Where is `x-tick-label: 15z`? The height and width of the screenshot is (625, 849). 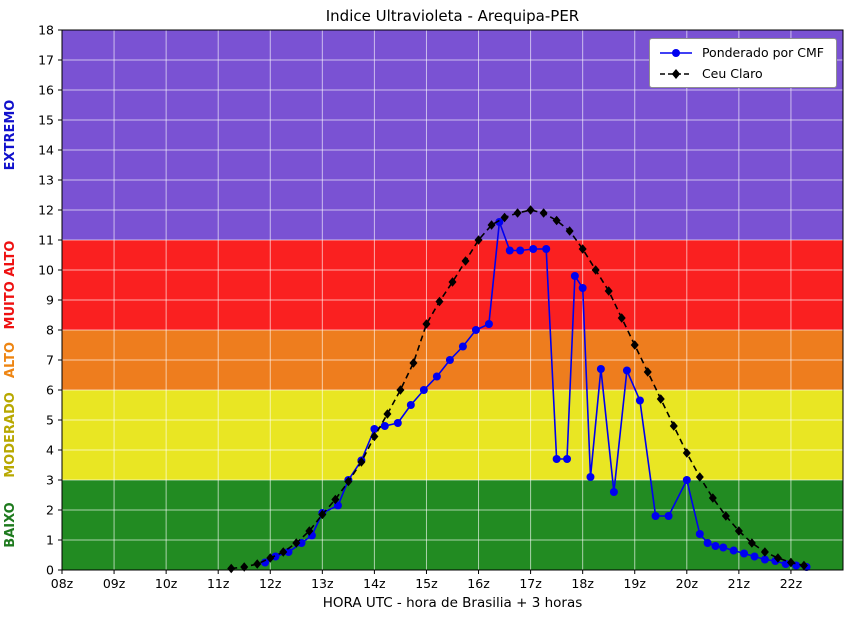
x-tick-label: 15z is located at coordinates (426, 583).